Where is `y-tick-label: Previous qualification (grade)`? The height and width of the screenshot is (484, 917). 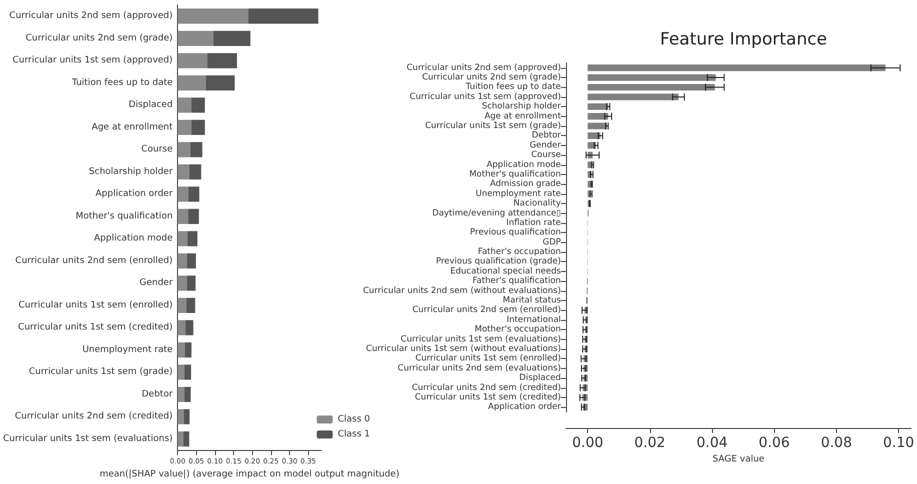
y-tick-label: Previous qualification (grade) is located at coordinates (498, 261).